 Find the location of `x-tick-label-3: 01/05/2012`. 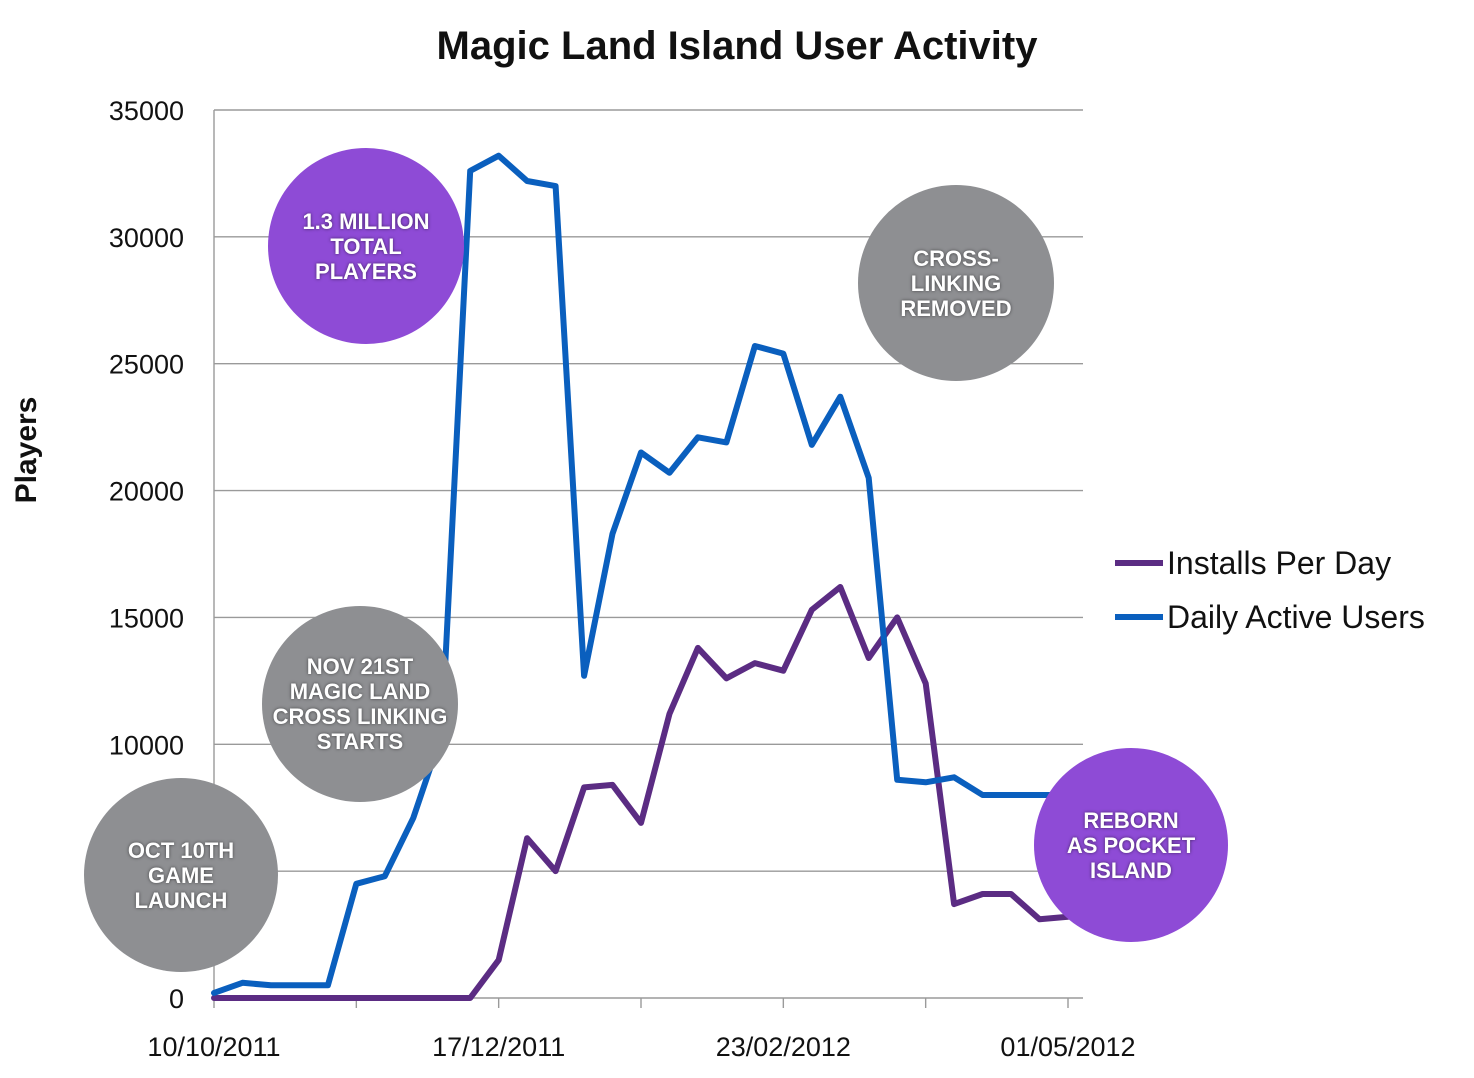

x-tick-label-3: 01/05/2012 is located at coordinates (1067, 1047).